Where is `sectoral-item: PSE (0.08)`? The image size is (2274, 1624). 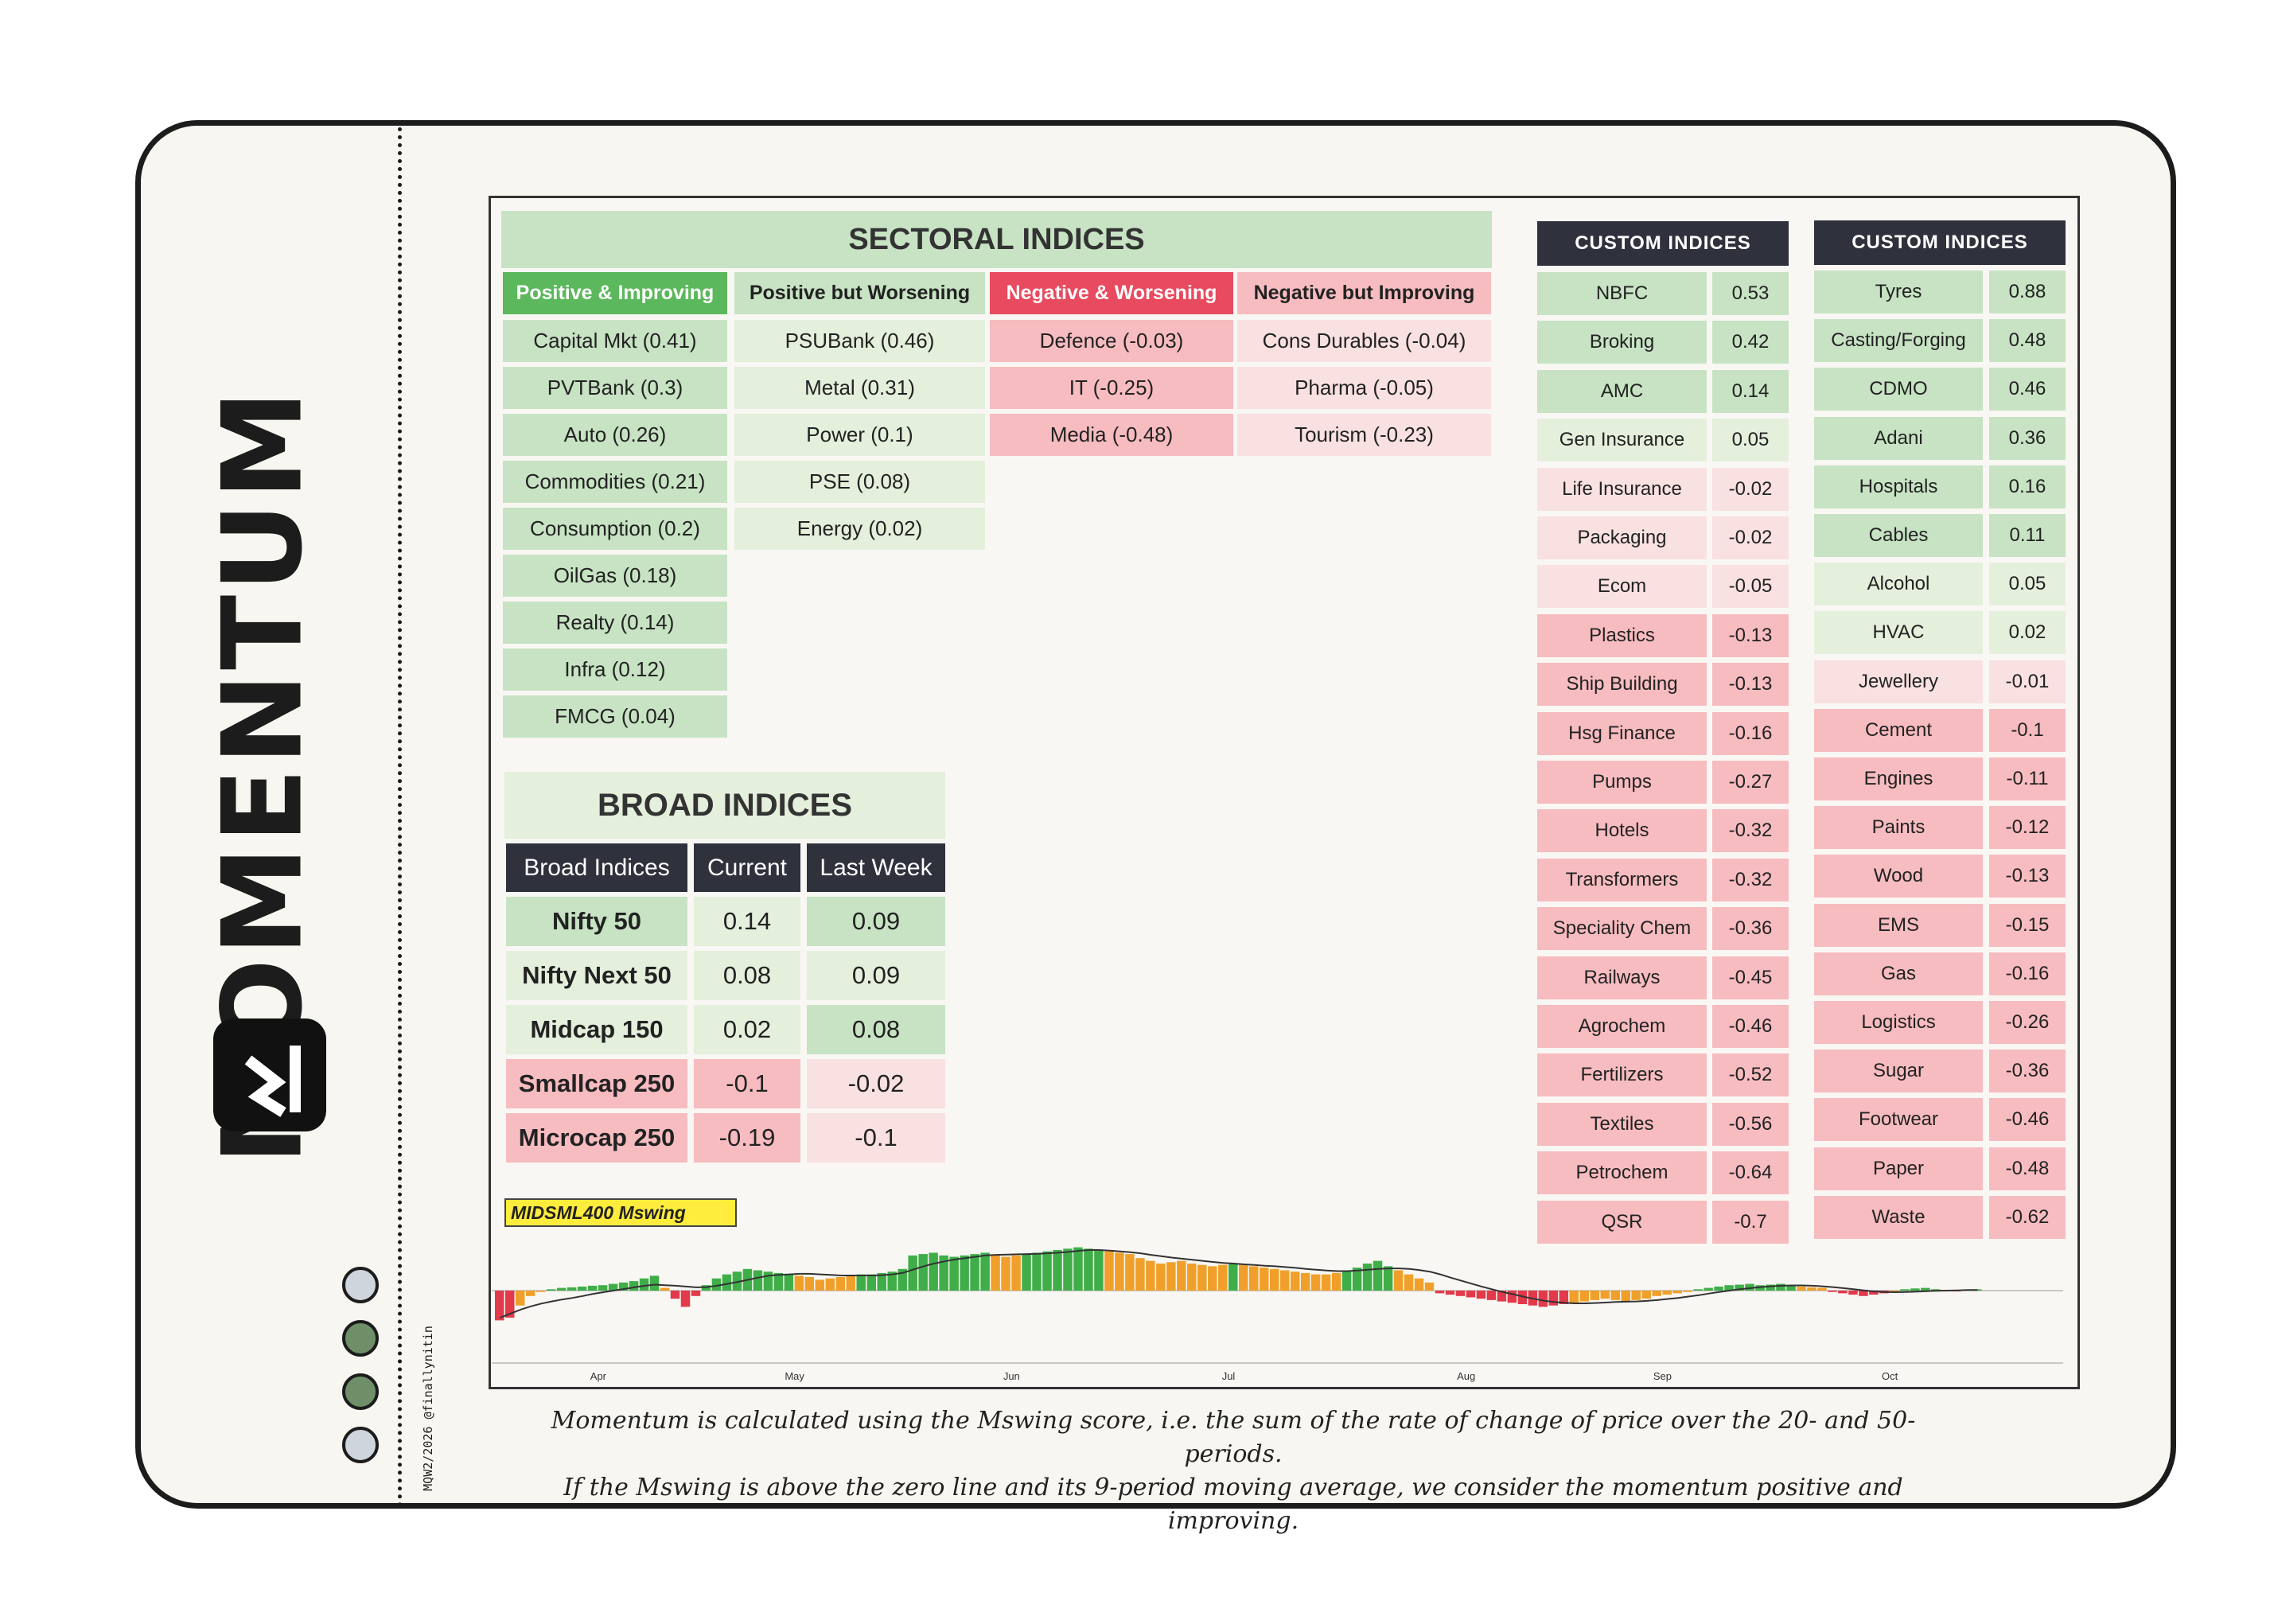
sectoral-item: PSE (0.08) is located at coordinates (859, 482).